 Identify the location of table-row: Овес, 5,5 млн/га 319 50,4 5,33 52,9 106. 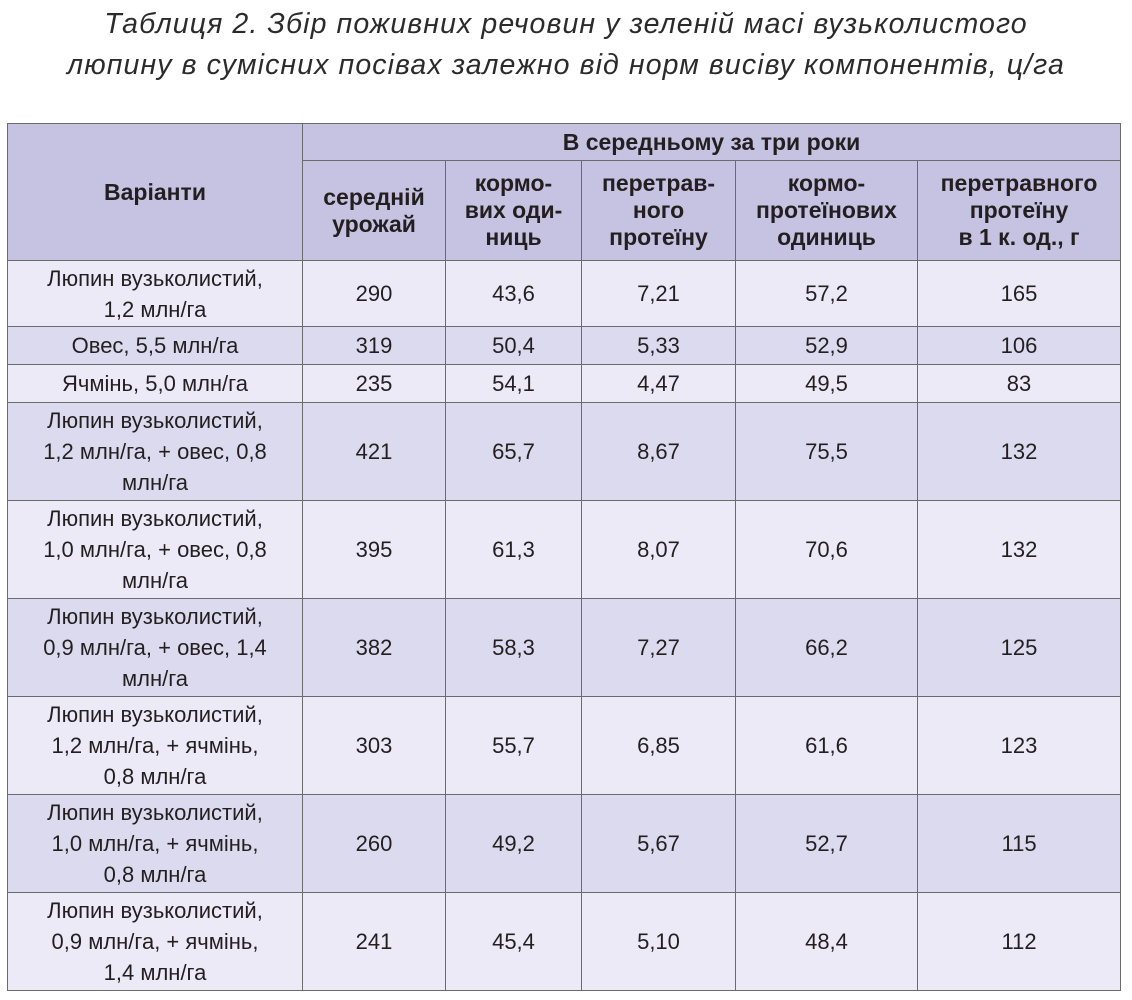
(564, 345).